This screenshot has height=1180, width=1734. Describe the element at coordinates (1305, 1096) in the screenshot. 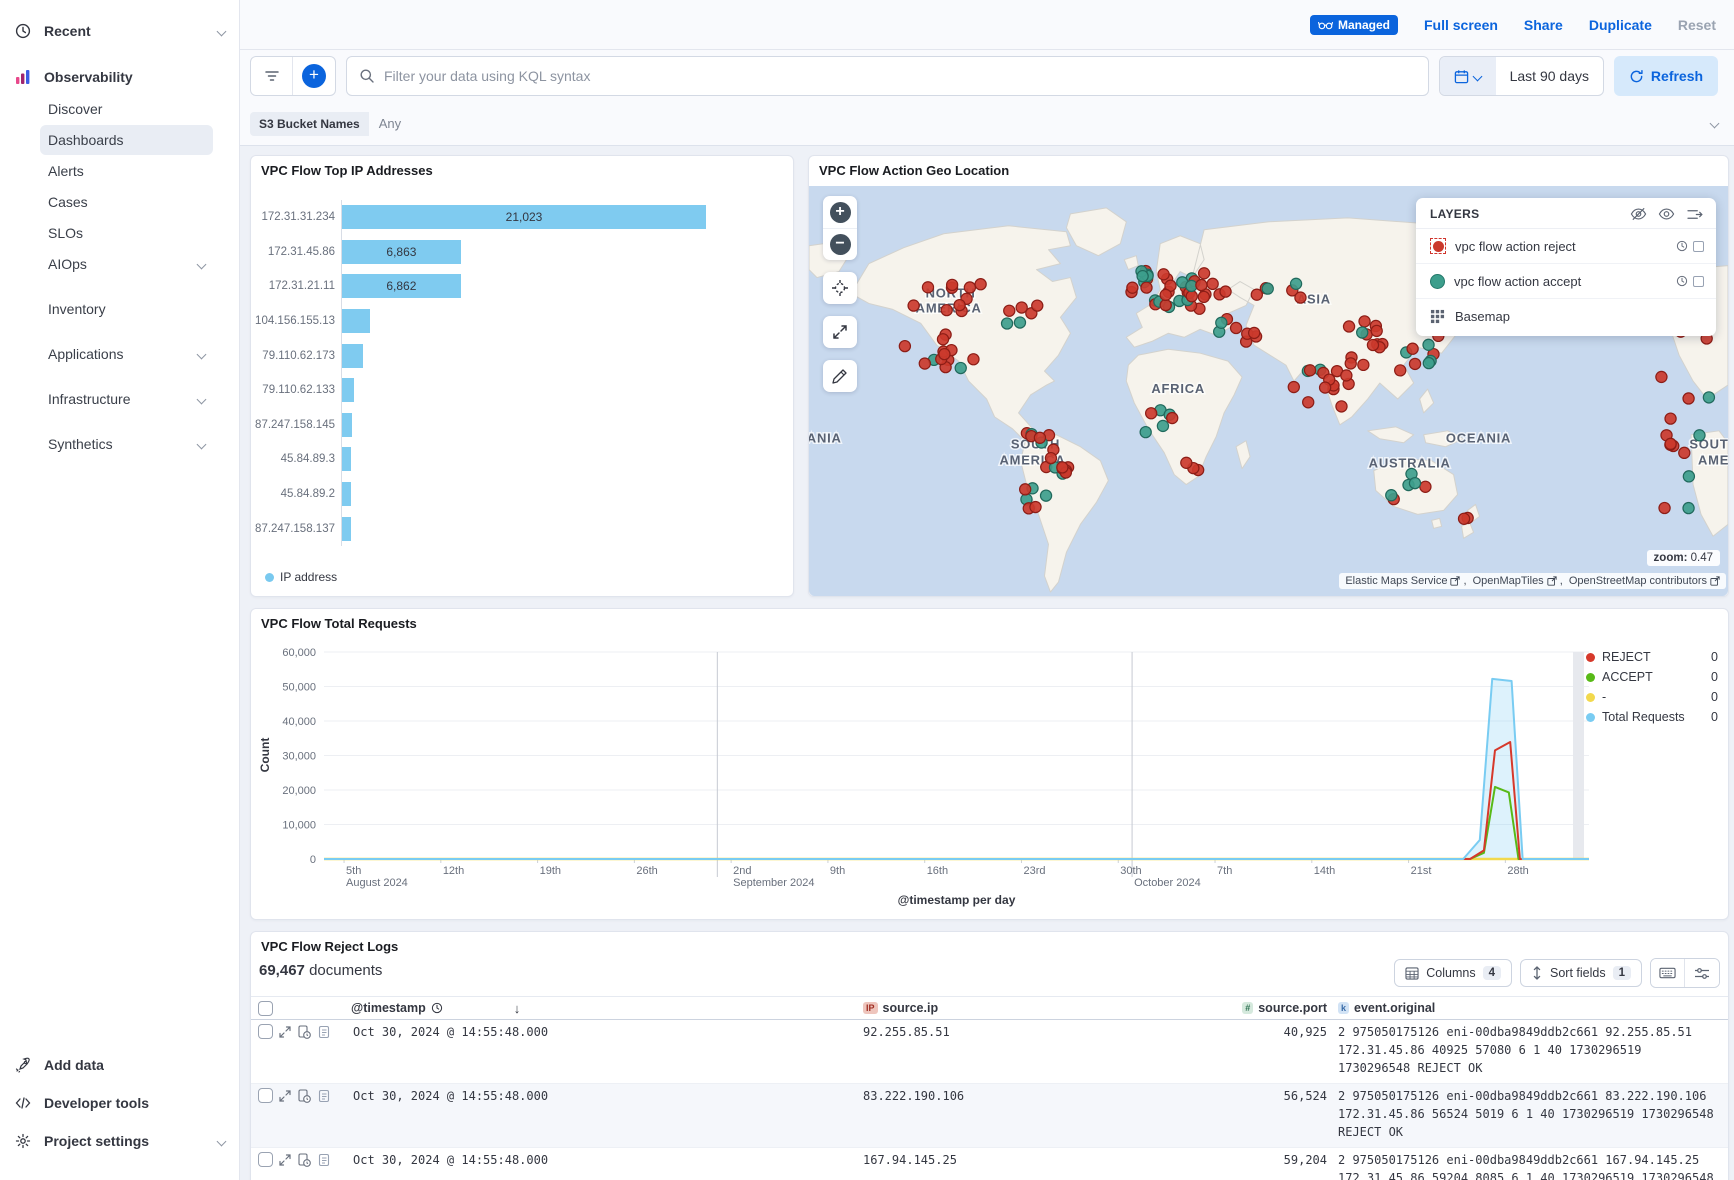

I see `cell-source-port: 56,524` at that location.